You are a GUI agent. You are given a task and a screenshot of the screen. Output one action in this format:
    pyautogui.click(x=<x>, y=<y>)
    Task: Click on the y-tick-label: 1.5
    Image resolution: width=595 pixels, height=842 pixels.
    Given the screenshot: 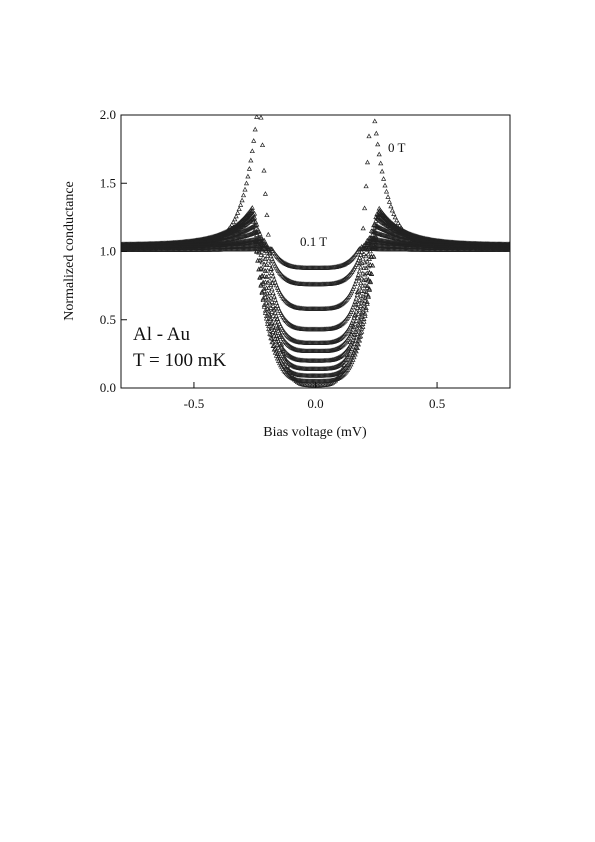 What is the action you would take?
    pyautogui.click(x=108, y=182)
    